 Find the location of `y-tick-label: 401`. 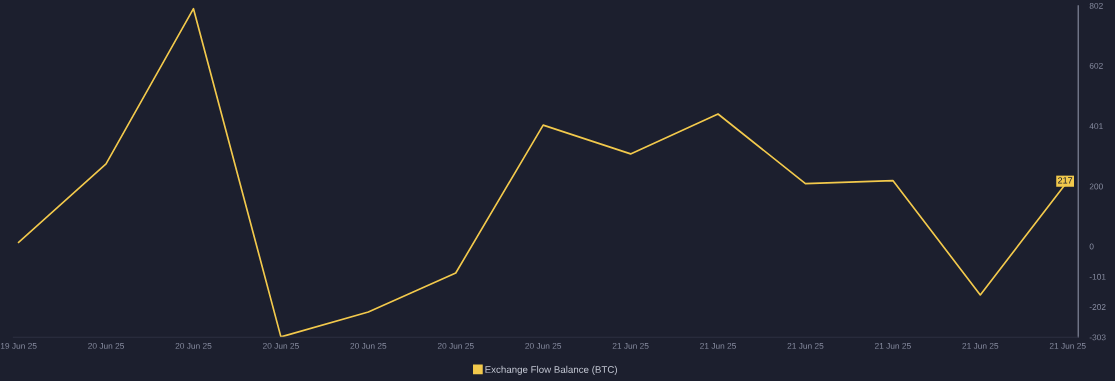

y-tick-label: 401 is located at coordinates (1096, 126).